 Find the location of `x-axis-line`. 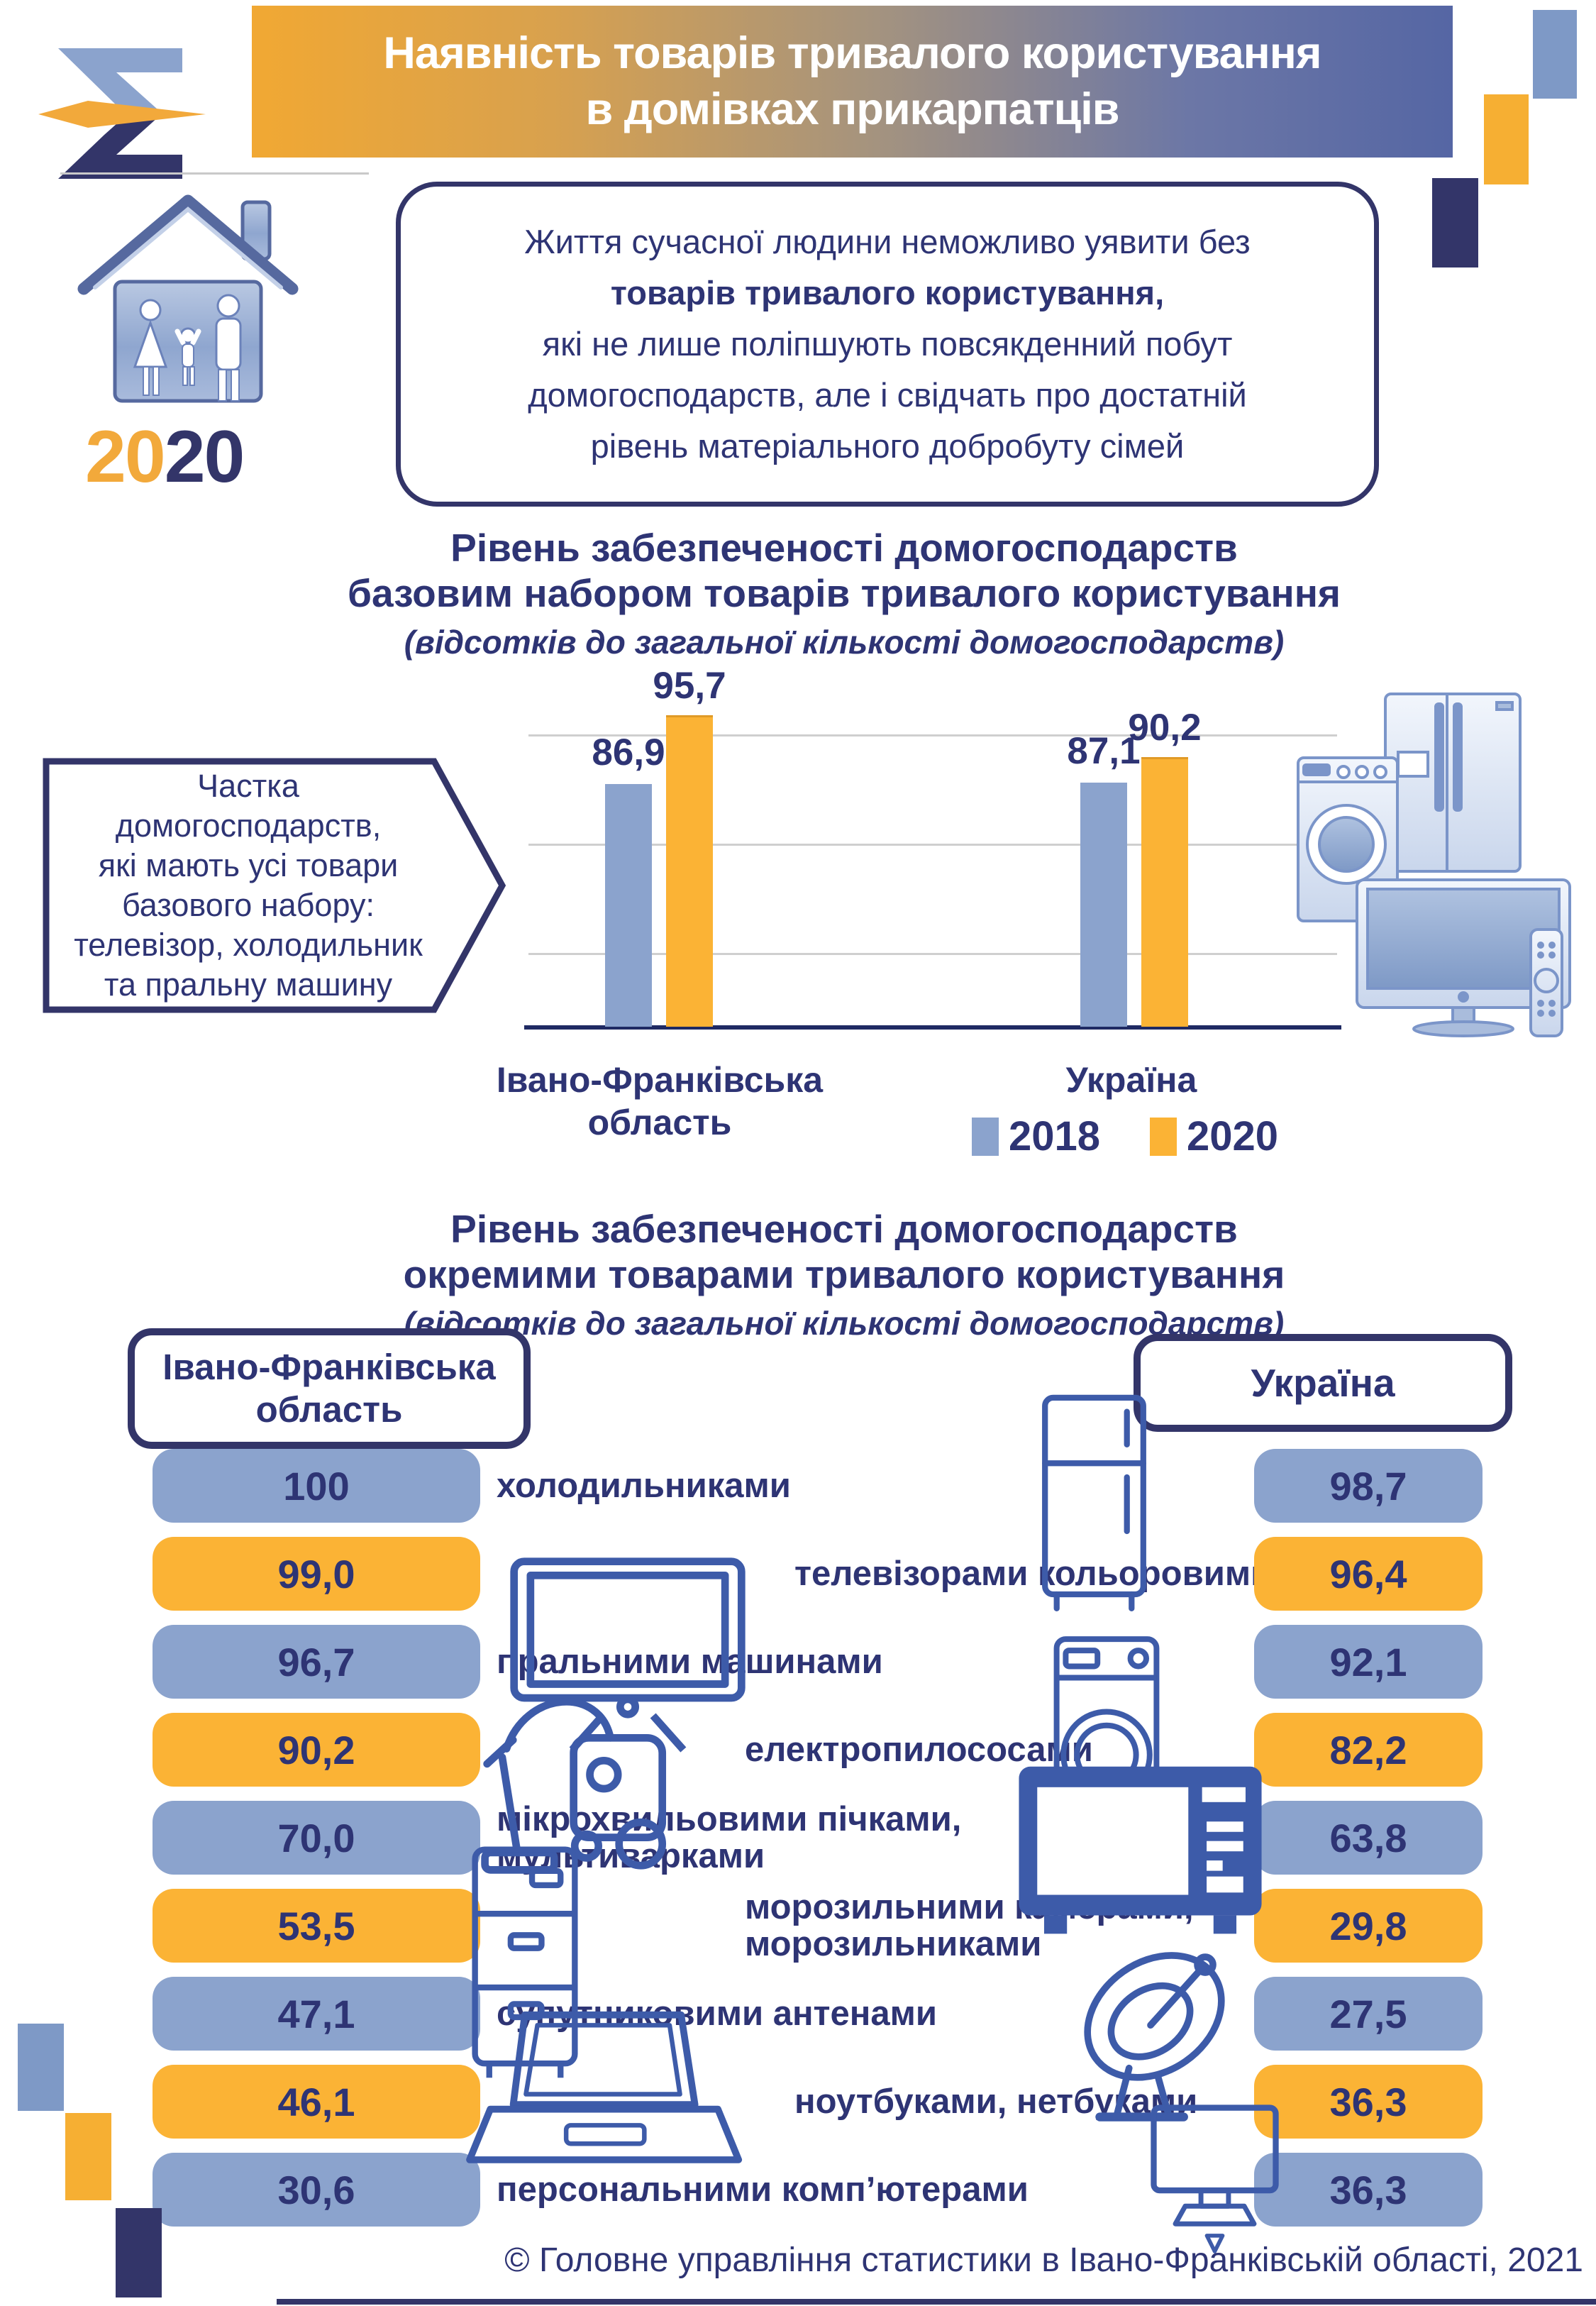

x-axis-line is located at coordinates (932, 1027).